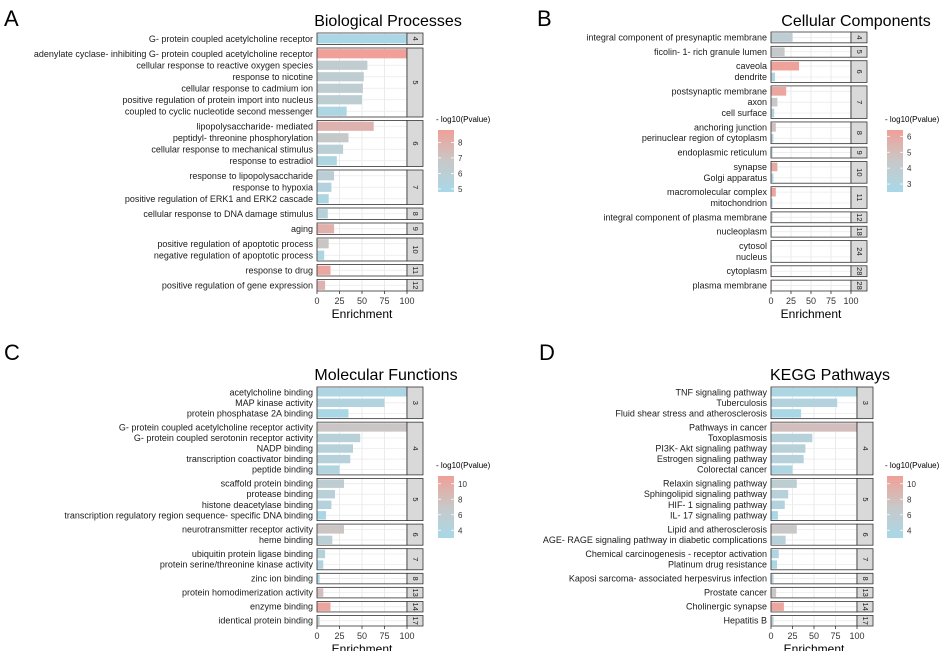  I want to click on term-label: macromolecular complex, so click(717, 192).